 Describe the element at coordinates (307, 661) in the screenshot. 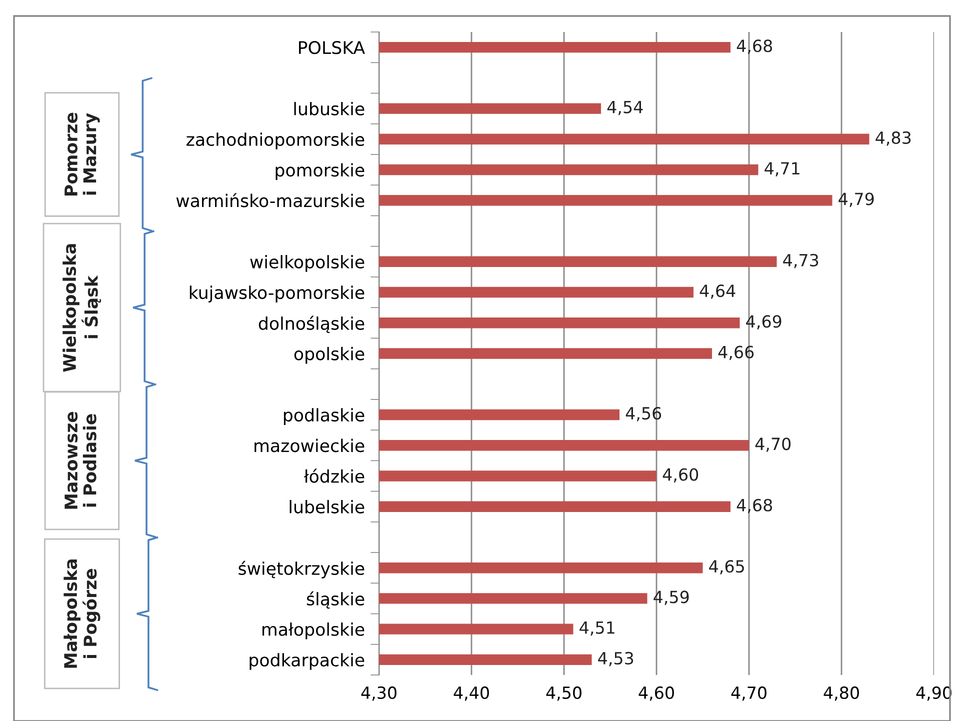

I see `y-tick-label: podkarpackie` at that location.